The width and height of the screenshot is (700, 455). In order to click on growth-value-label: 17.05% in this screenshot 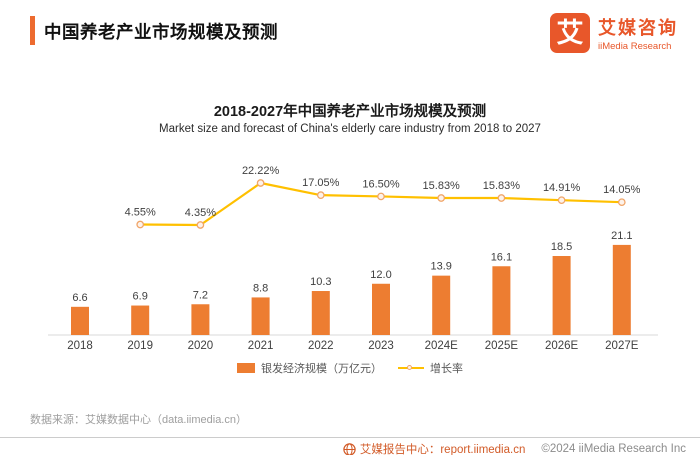, I will do `click(321, 183)`.